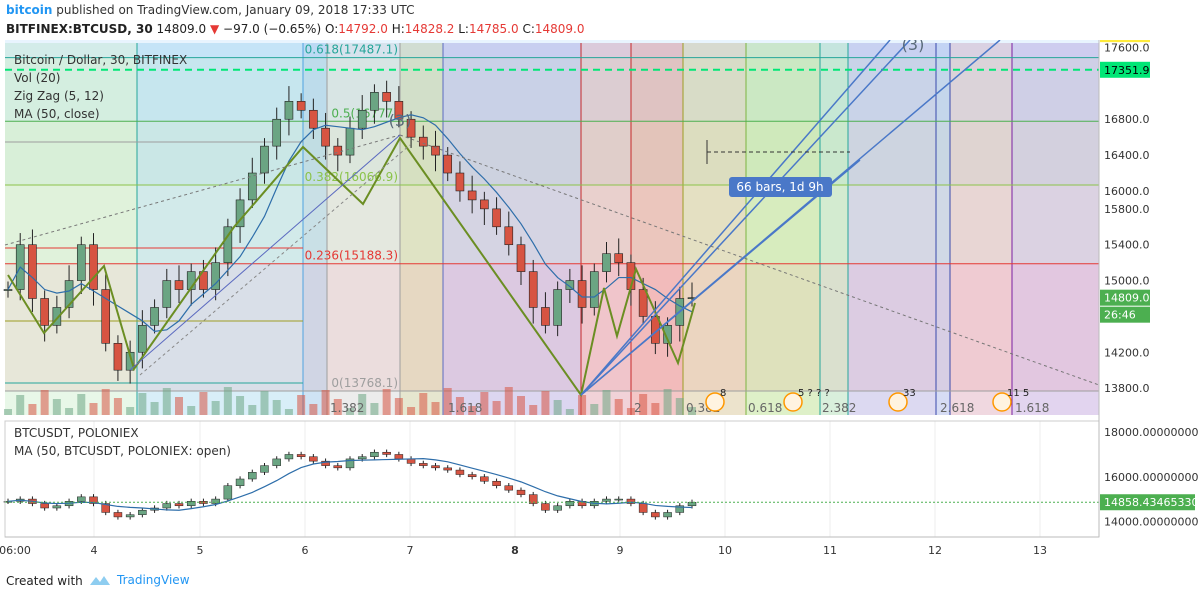 The height and width of the screenshot is (597, 1199). I want to click on wave-label: (3), so click(400, 120).